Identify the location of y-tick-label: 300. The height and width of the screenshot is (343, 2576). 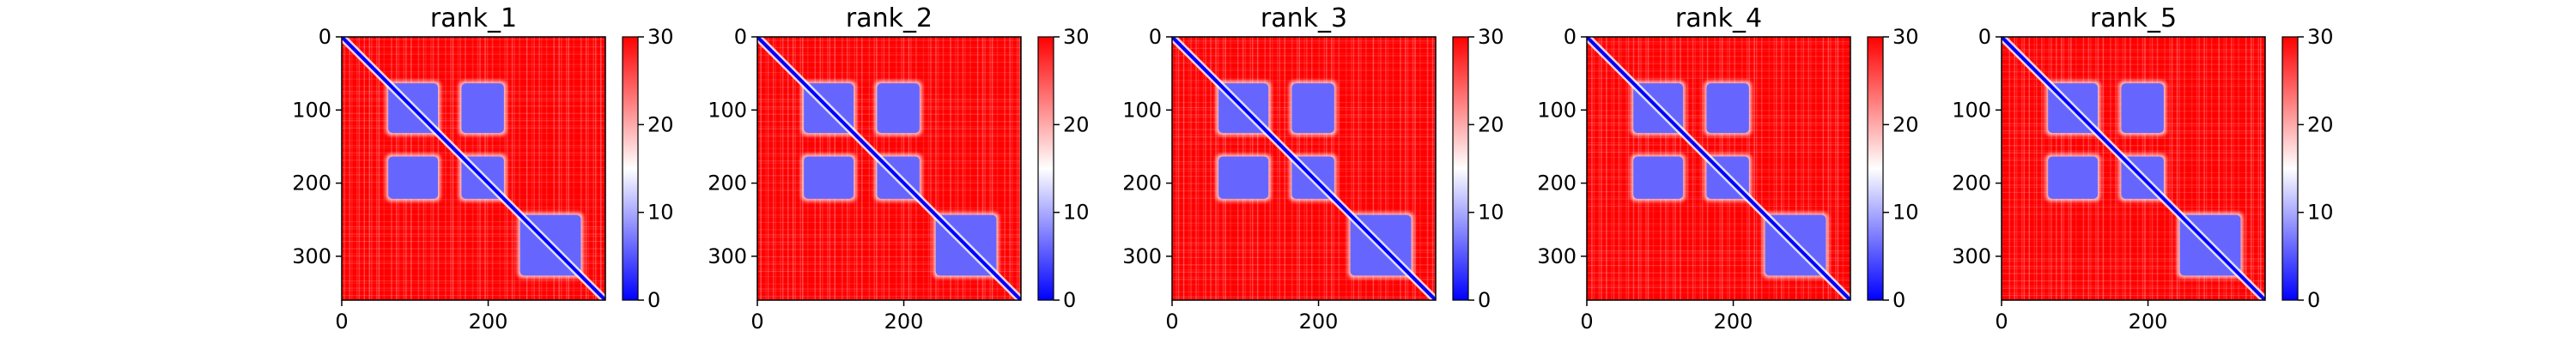
(312, 256).